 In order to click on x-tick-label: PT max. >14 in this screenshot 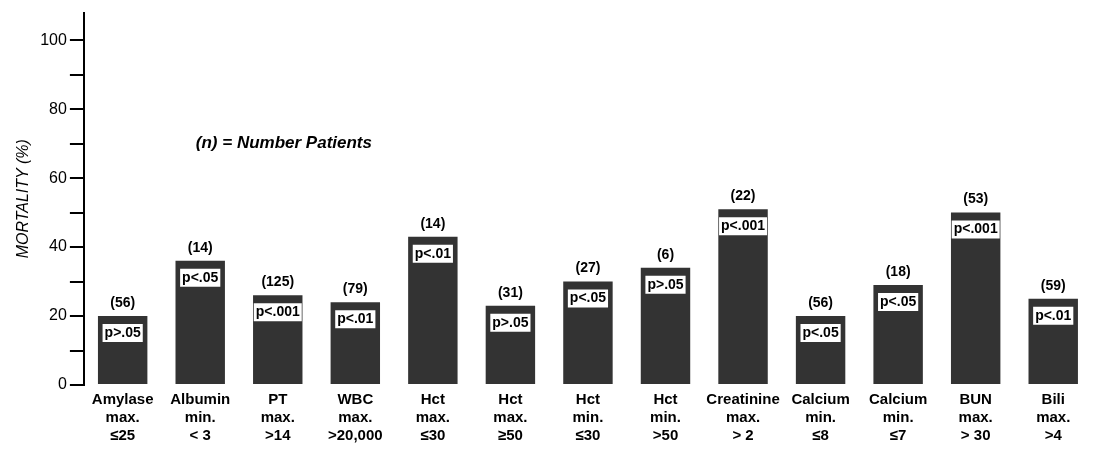, I will do `click(277, 417)`.